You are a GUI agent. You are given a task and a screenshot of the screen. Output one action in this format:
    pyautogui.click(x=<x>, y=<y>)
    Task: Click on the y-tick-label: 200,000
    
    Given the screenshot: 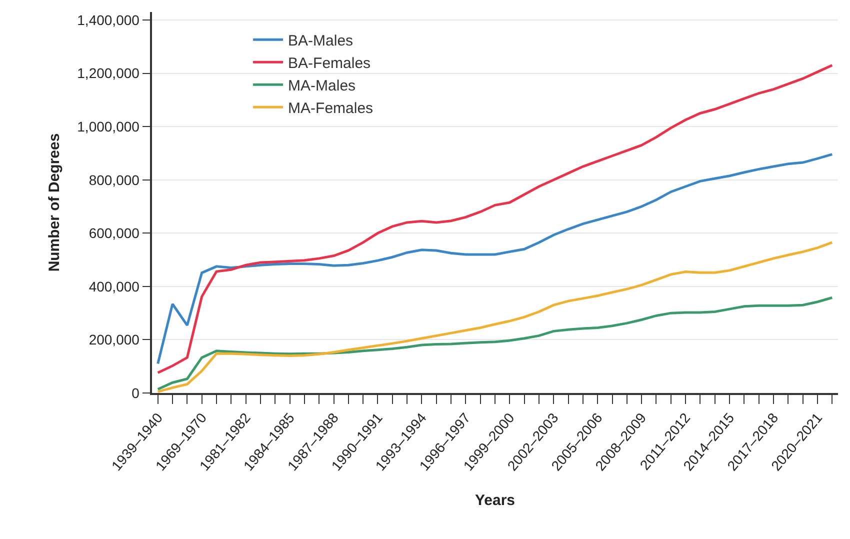 What is the action you would take?
    pyautogui.click(x=114, y=340)
    